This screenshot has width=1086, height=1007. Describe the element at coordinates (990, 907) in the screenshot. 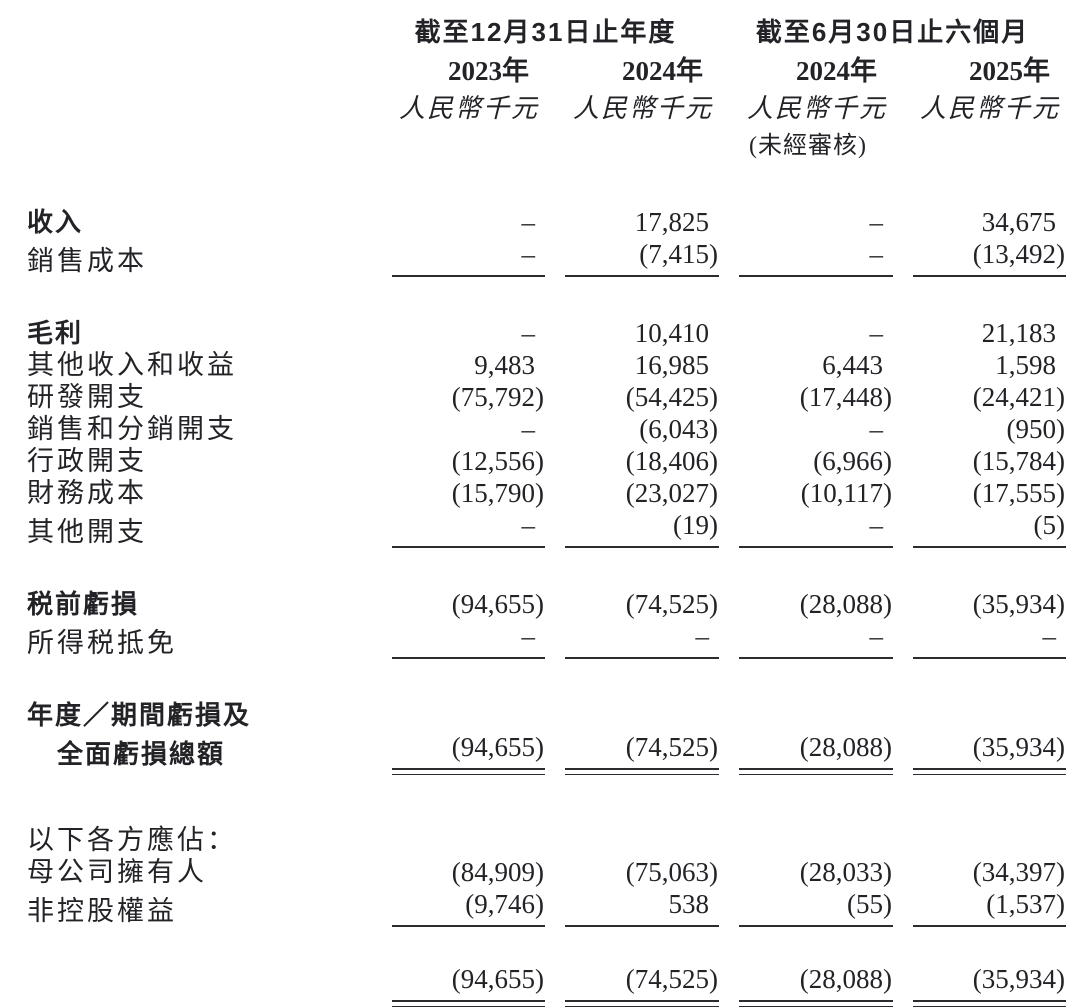

I see `value-text: (1,537)` at that location.